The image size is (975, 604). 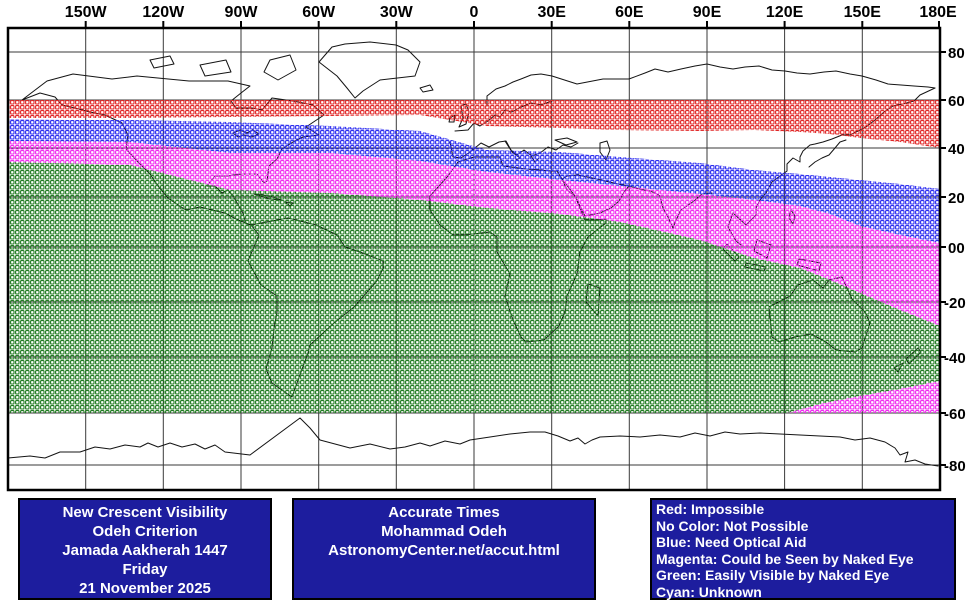 What do you see at coordinates (863, 12) in the screenshot?
I see `lon-label: 150E` at bounding box center [863, 12].